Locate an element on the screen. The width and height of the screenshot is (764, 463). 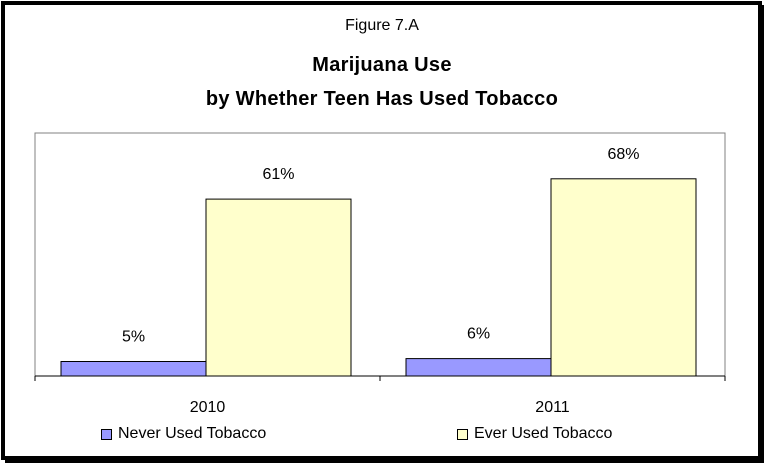
legend-swatch-ever-used is located at coordinates (462, 434).